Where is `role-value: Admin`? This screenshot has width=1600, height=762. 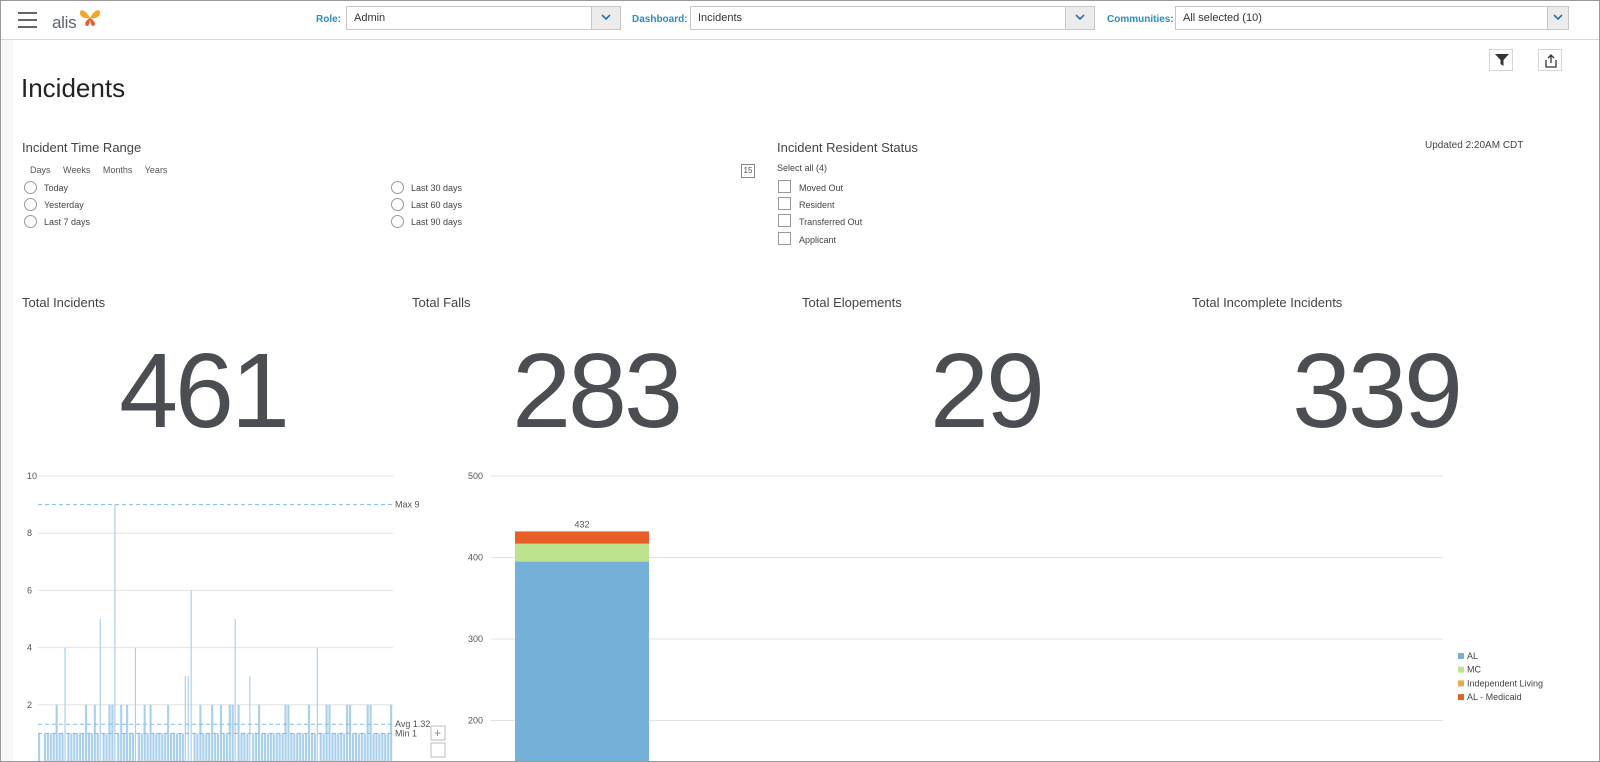 role-value: Admin is located at coordinates (370, 18).